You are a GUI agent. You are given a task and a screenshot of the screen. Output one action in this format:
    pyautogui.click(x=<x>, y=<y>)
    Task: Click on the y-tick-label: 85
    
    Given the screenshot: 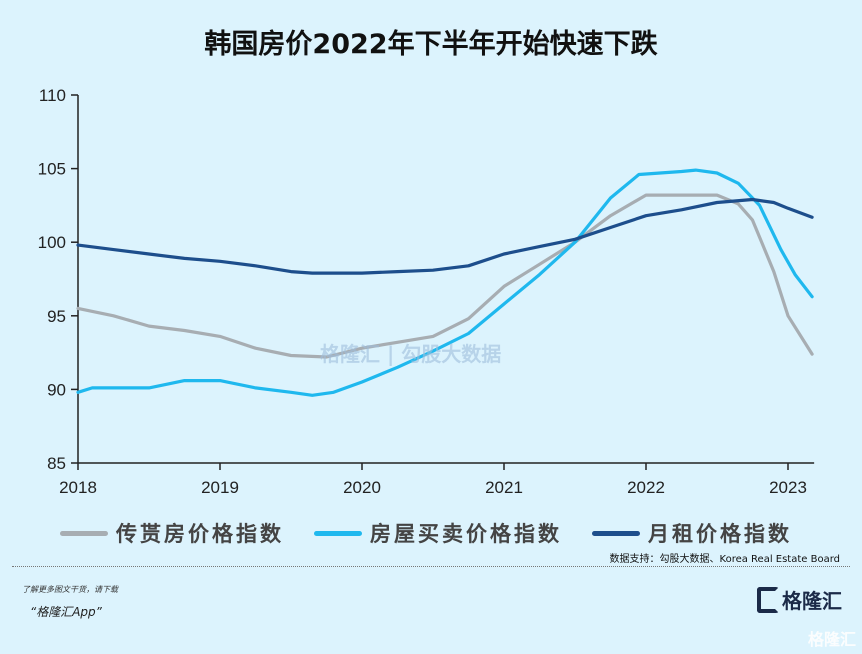 What is the action you would take?
    pyautogui.click(x=56, y=463)
    